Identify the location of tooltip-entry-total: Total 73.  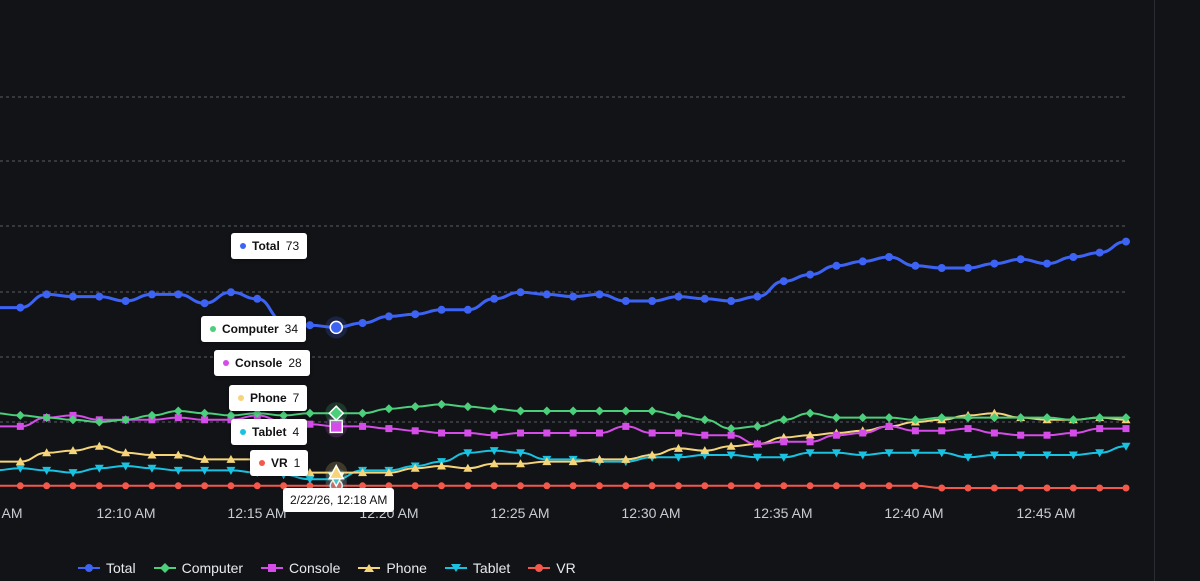
(269, 246).